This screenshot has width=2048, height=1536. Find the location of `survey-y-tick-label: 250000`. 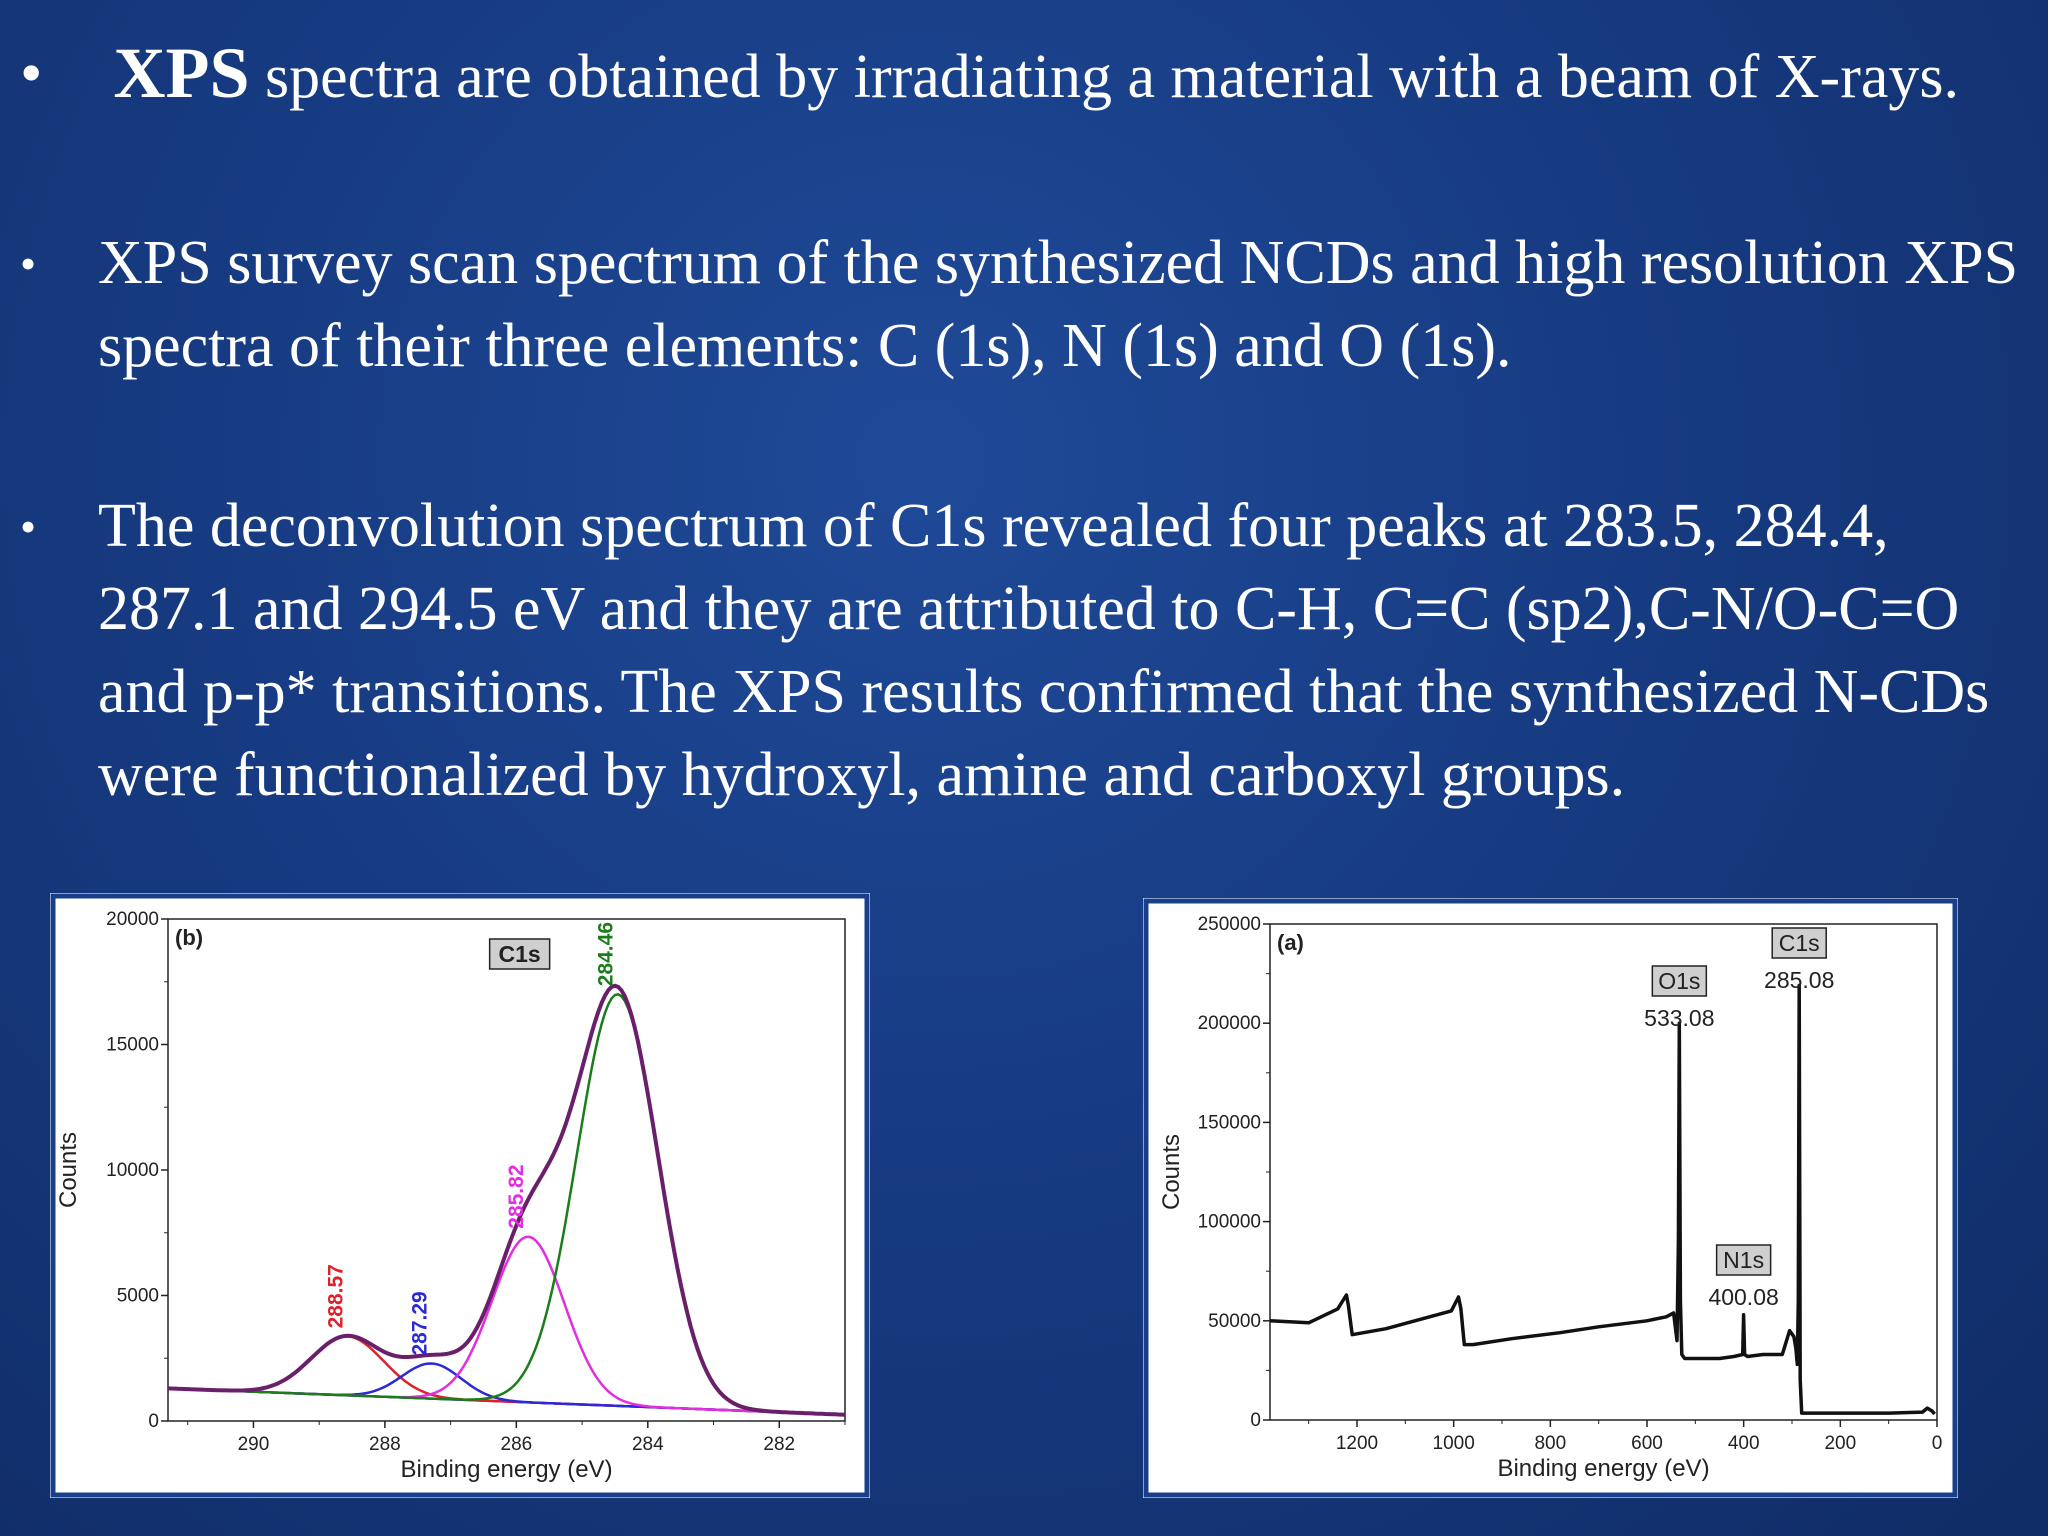

survey-y-tick-label: 250000 is located at coordinates (1229, 924).